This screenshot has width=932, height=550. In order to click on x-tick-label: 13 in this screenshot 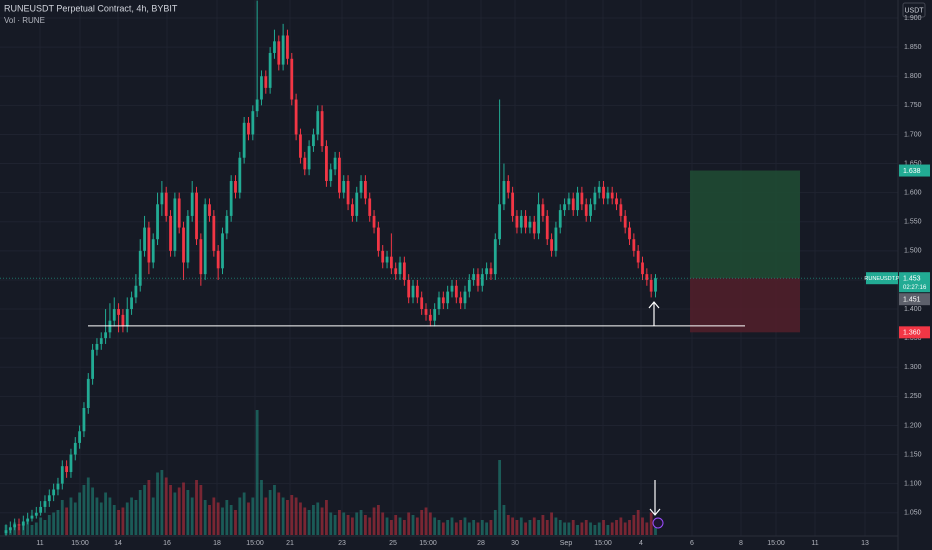, I will do `click(865, 543)`.